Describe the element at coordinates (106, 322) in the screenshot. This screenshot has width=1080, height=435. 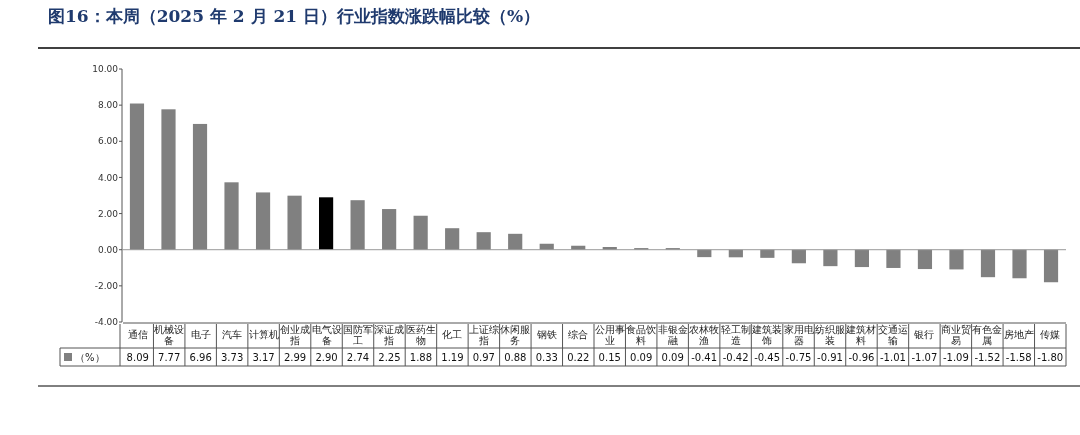
I see `y-tick-label: -4.00` at that location.